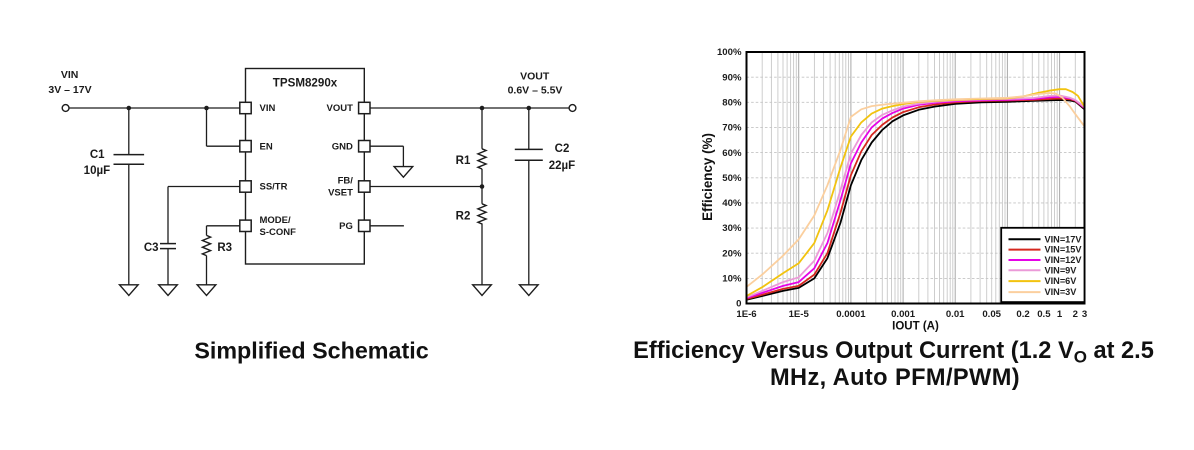  What do you see at coordinates (1064, 239) in the screenshot?
I see `svg-text: VIN=17V` at bounding box center [1064, 239].